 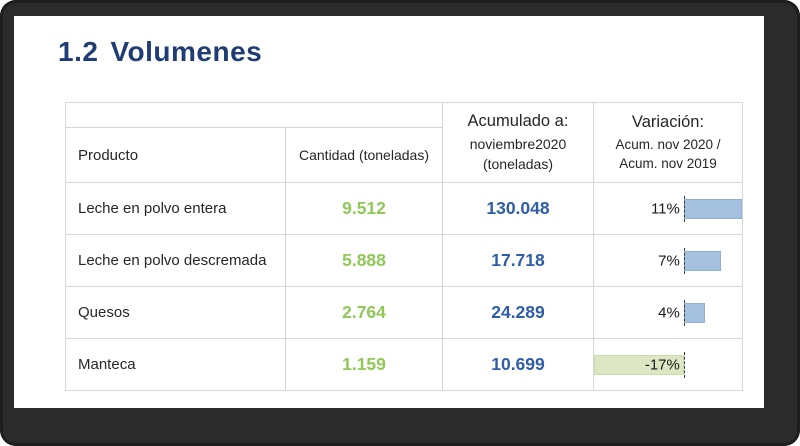 What do you see at coordinates (364, 208) in the screenshot?
I see `cantidad-value: 9.512` at bounding box center [364, 208].